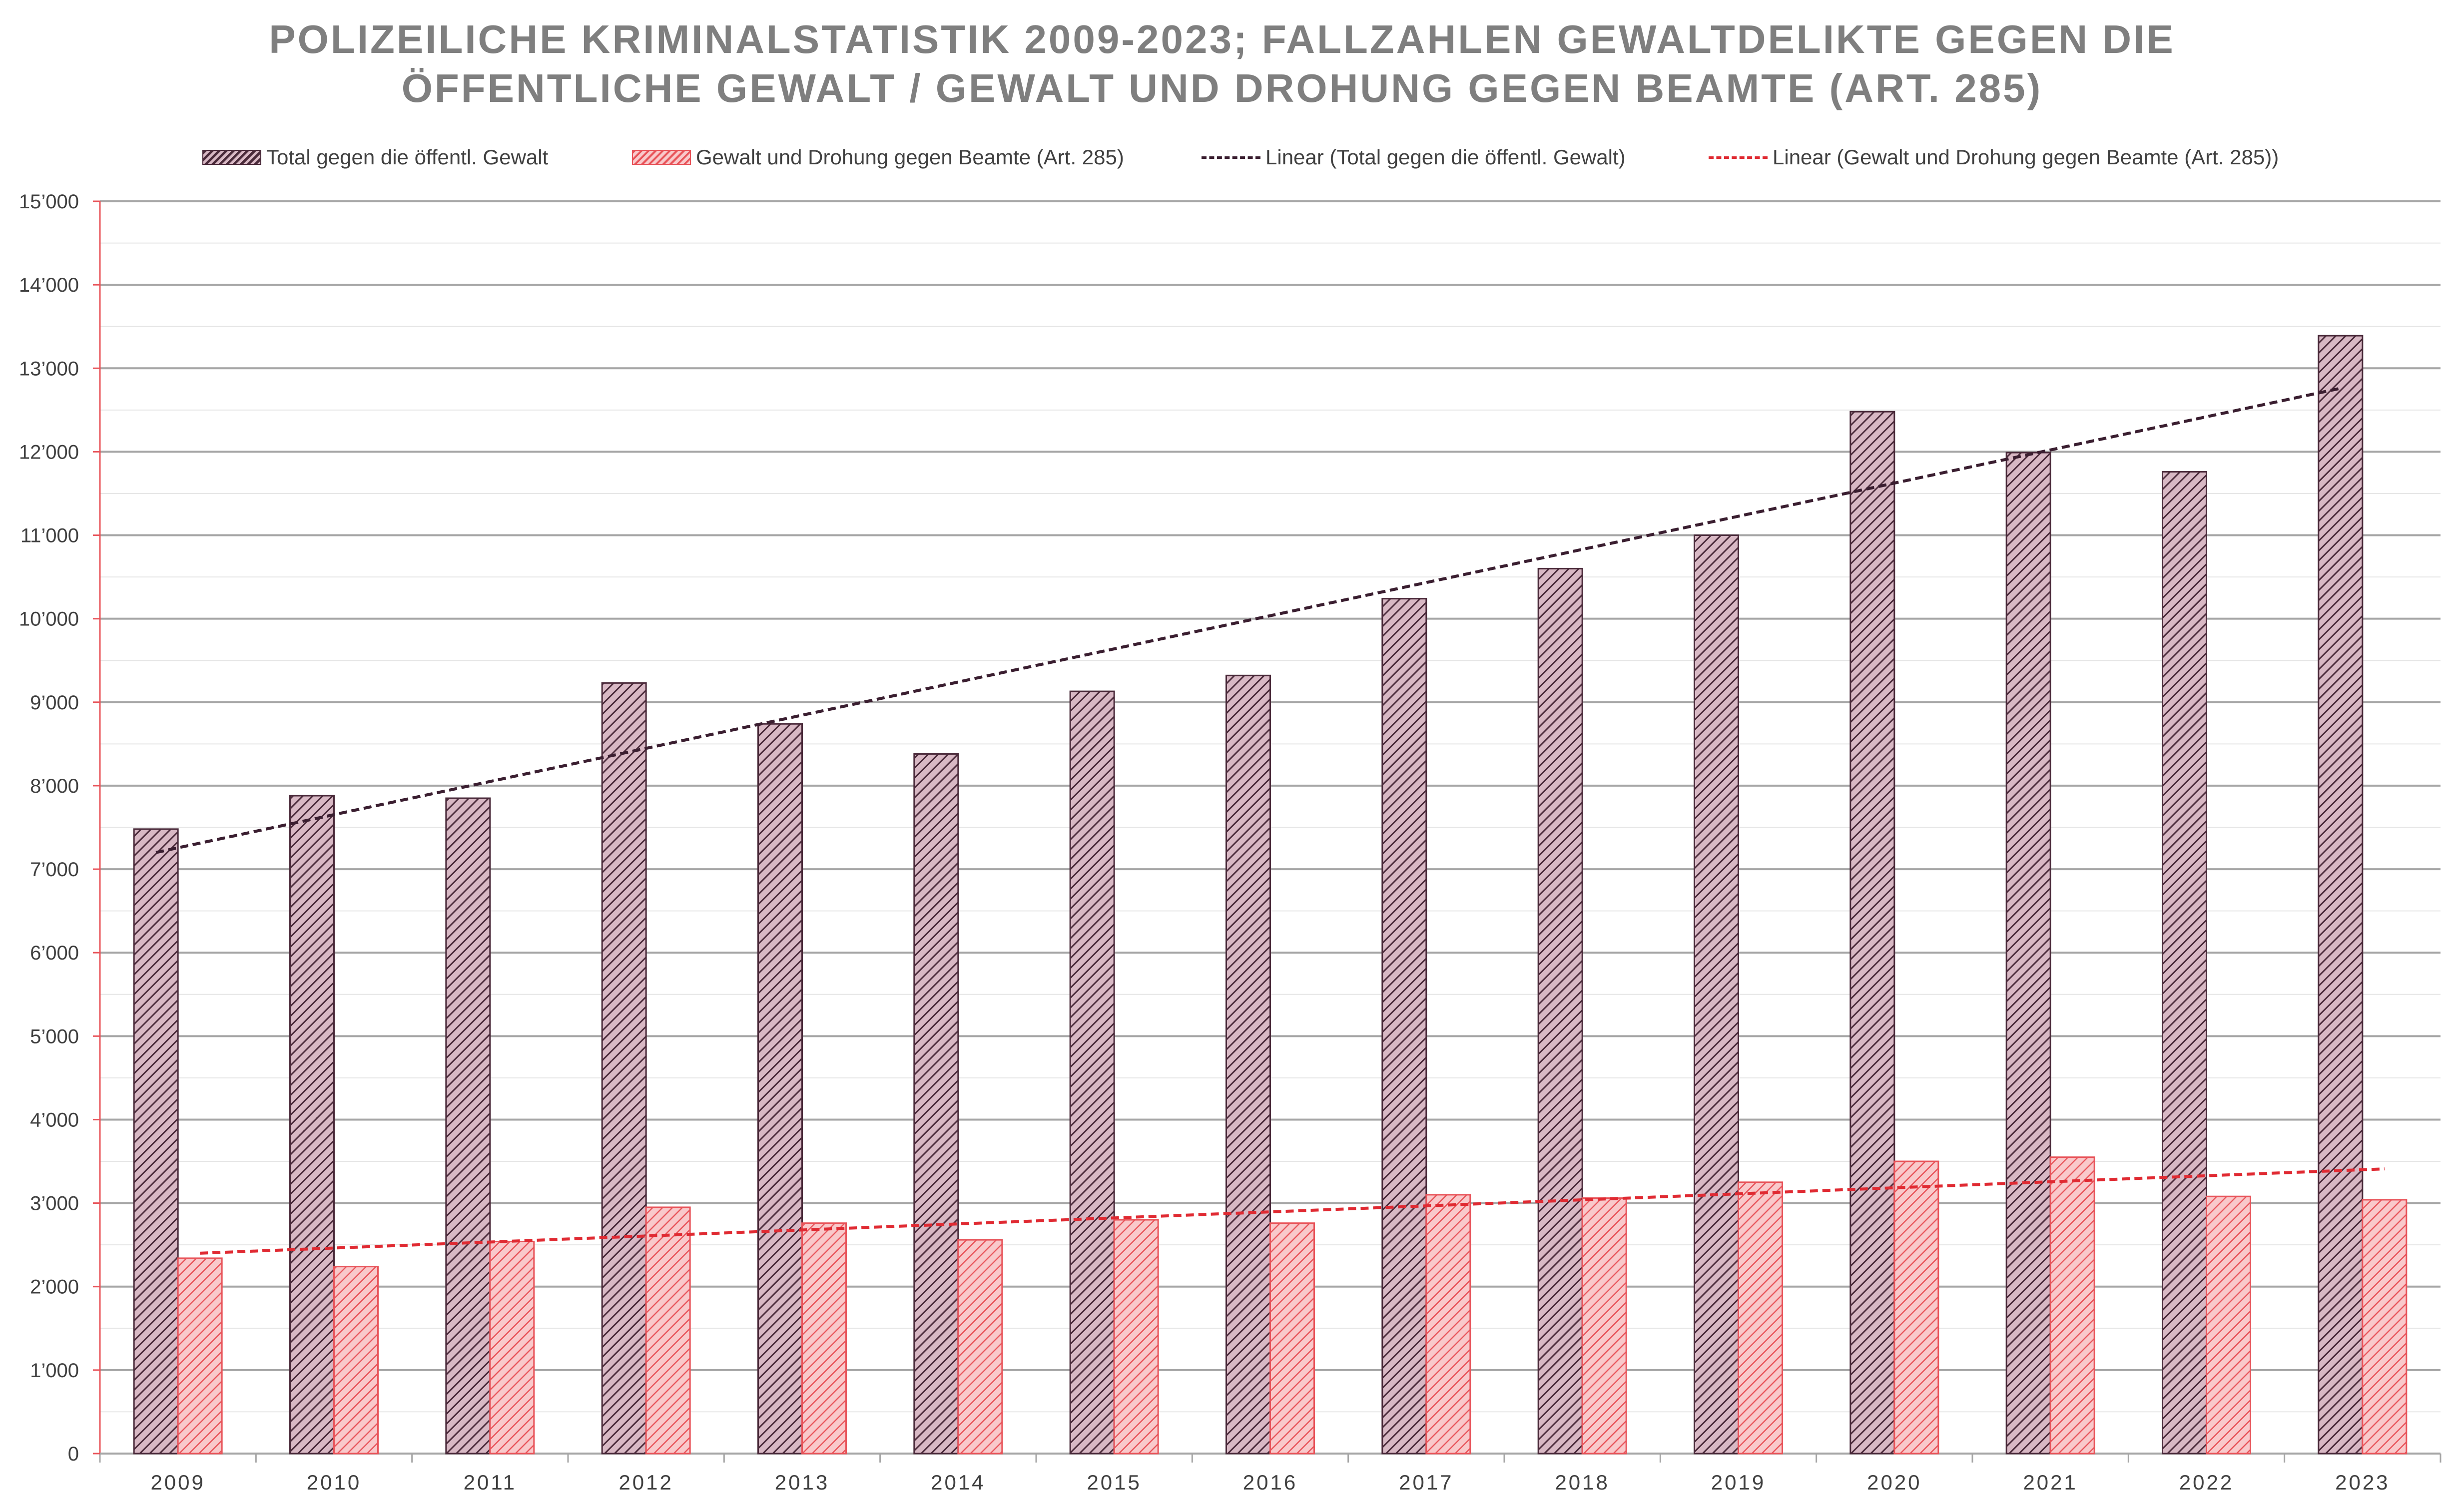  Describe the element at coordinates (958, 1482) in the screenshot. I see `x-tick-label: 2014` at that location.